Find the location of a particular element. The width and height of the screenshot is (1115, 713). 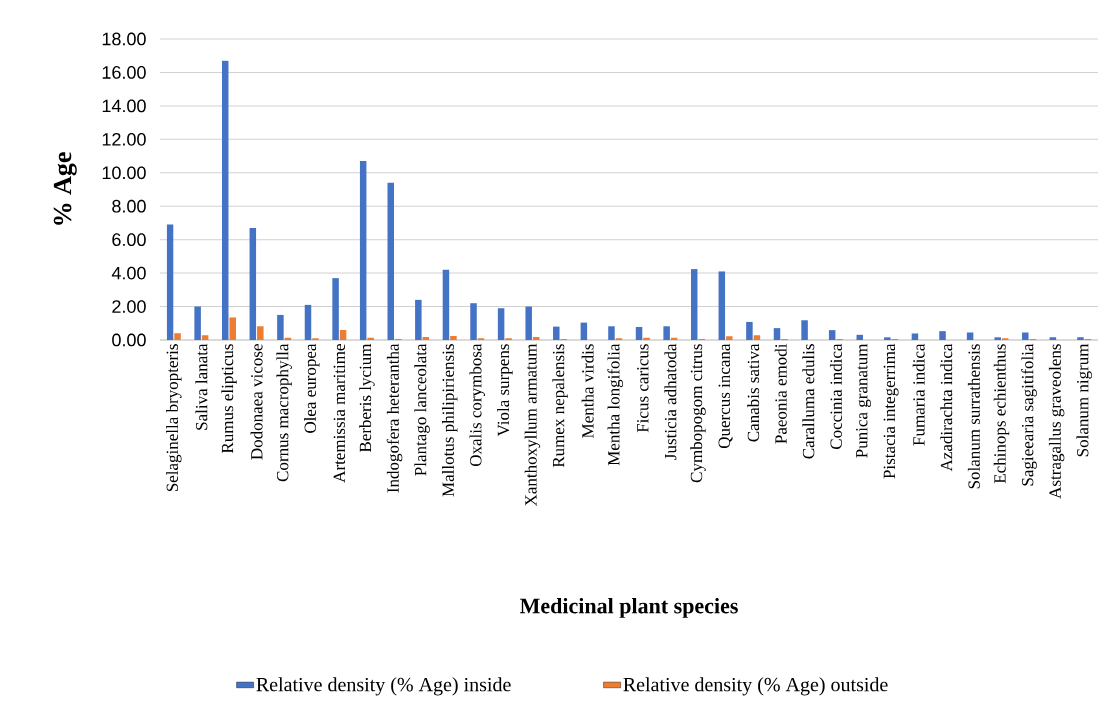

x-tick-label: Solanum nigrum is located at coordinates (1084, 400).